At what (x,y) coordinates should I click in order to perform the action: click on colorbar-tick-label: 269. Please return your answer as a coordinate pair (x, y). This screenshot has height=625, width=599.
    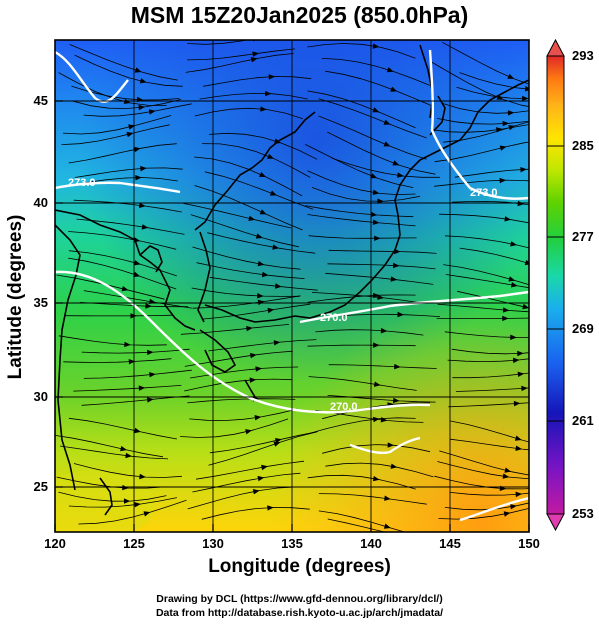
    Looking at the image, I should click on (583, 328).